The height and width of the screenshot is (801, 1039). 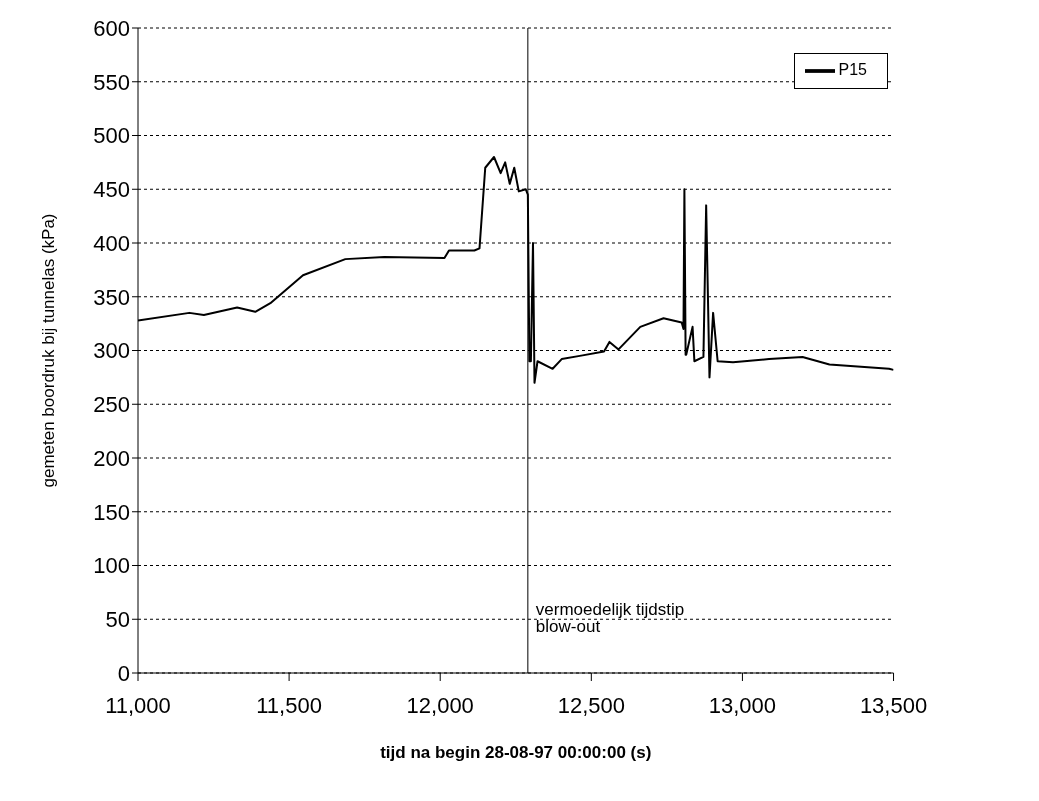 I want to click on y-tick-label: 0, so click(x=123, y=673).